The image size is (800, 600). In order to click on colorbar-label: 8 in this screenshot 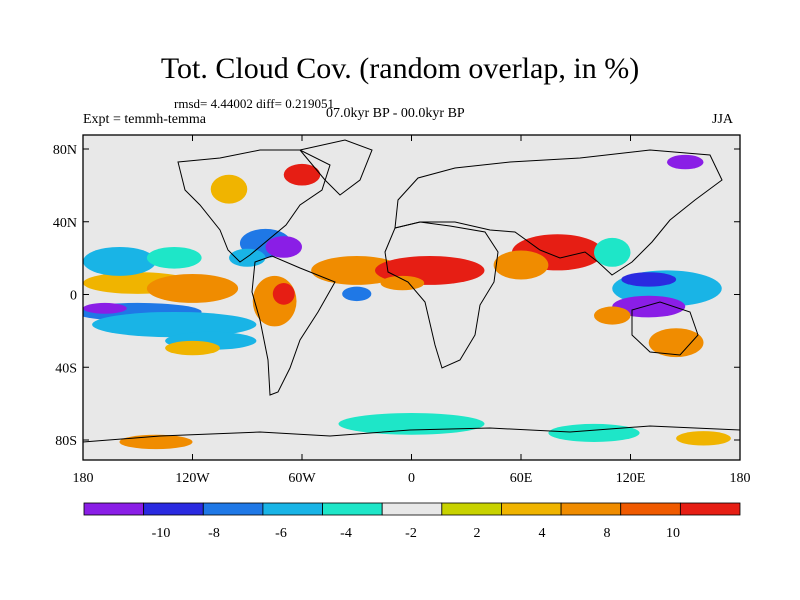, I will do `click(607, 533)`.